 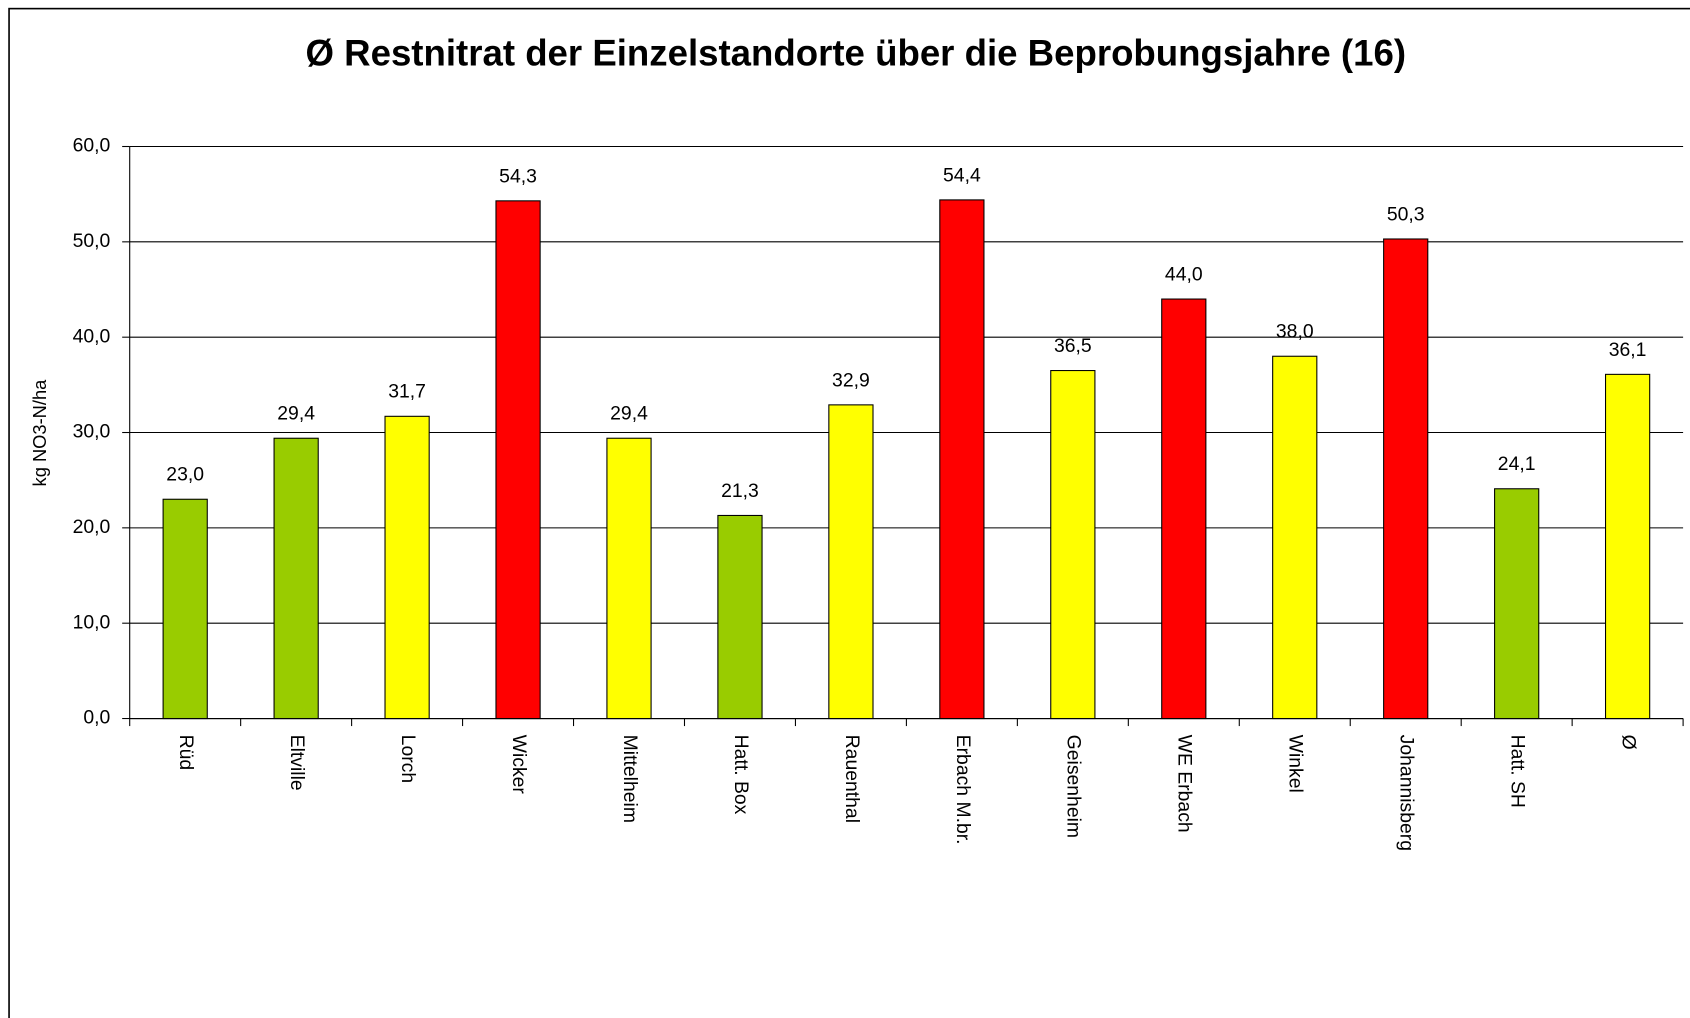 I want to click on x-tick-label: Erbach M.br., so click(x=963, y=790).